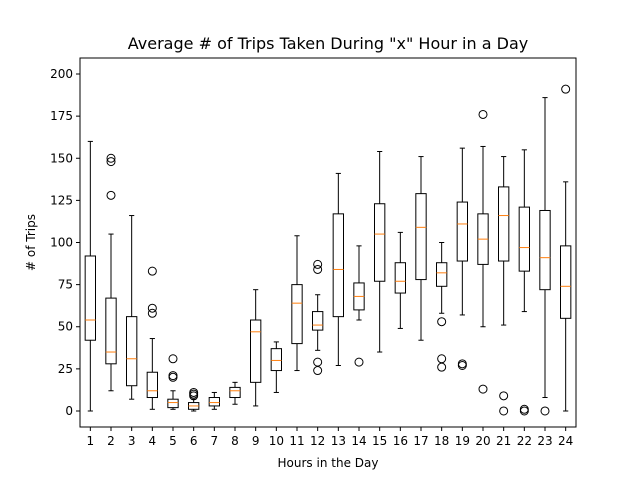 This screenshot has width=640, height=480. Describe the element at coordinates (61, 158) in the screenshot. I see `y-tick-label: 150` at that location.